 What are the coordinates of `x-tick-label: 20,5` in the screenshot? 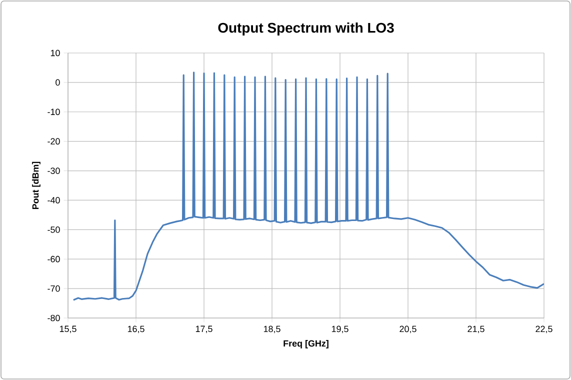 It's located at (408, 330).